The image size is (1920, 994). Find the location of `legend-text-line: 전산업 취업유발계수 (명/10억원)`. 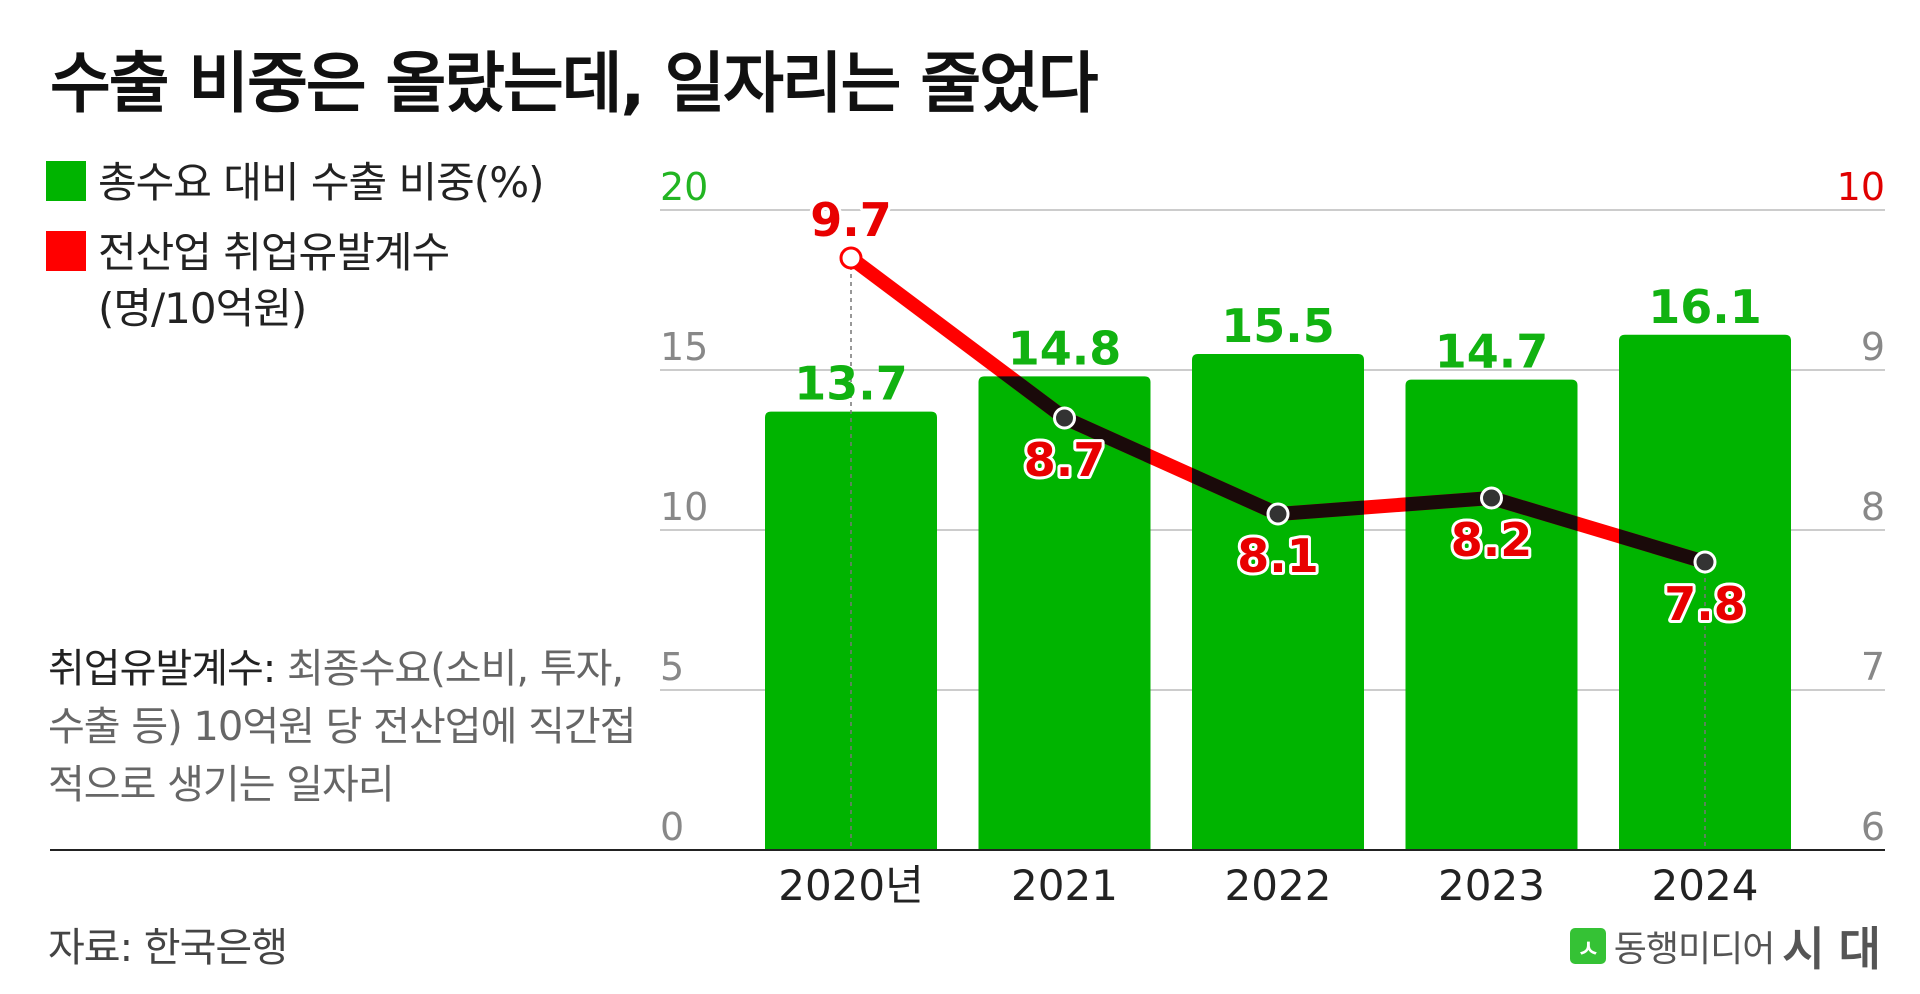

legend-text-line: 전산업 취업유발계수 (명/10억원) is located at coordinates (274, 281).